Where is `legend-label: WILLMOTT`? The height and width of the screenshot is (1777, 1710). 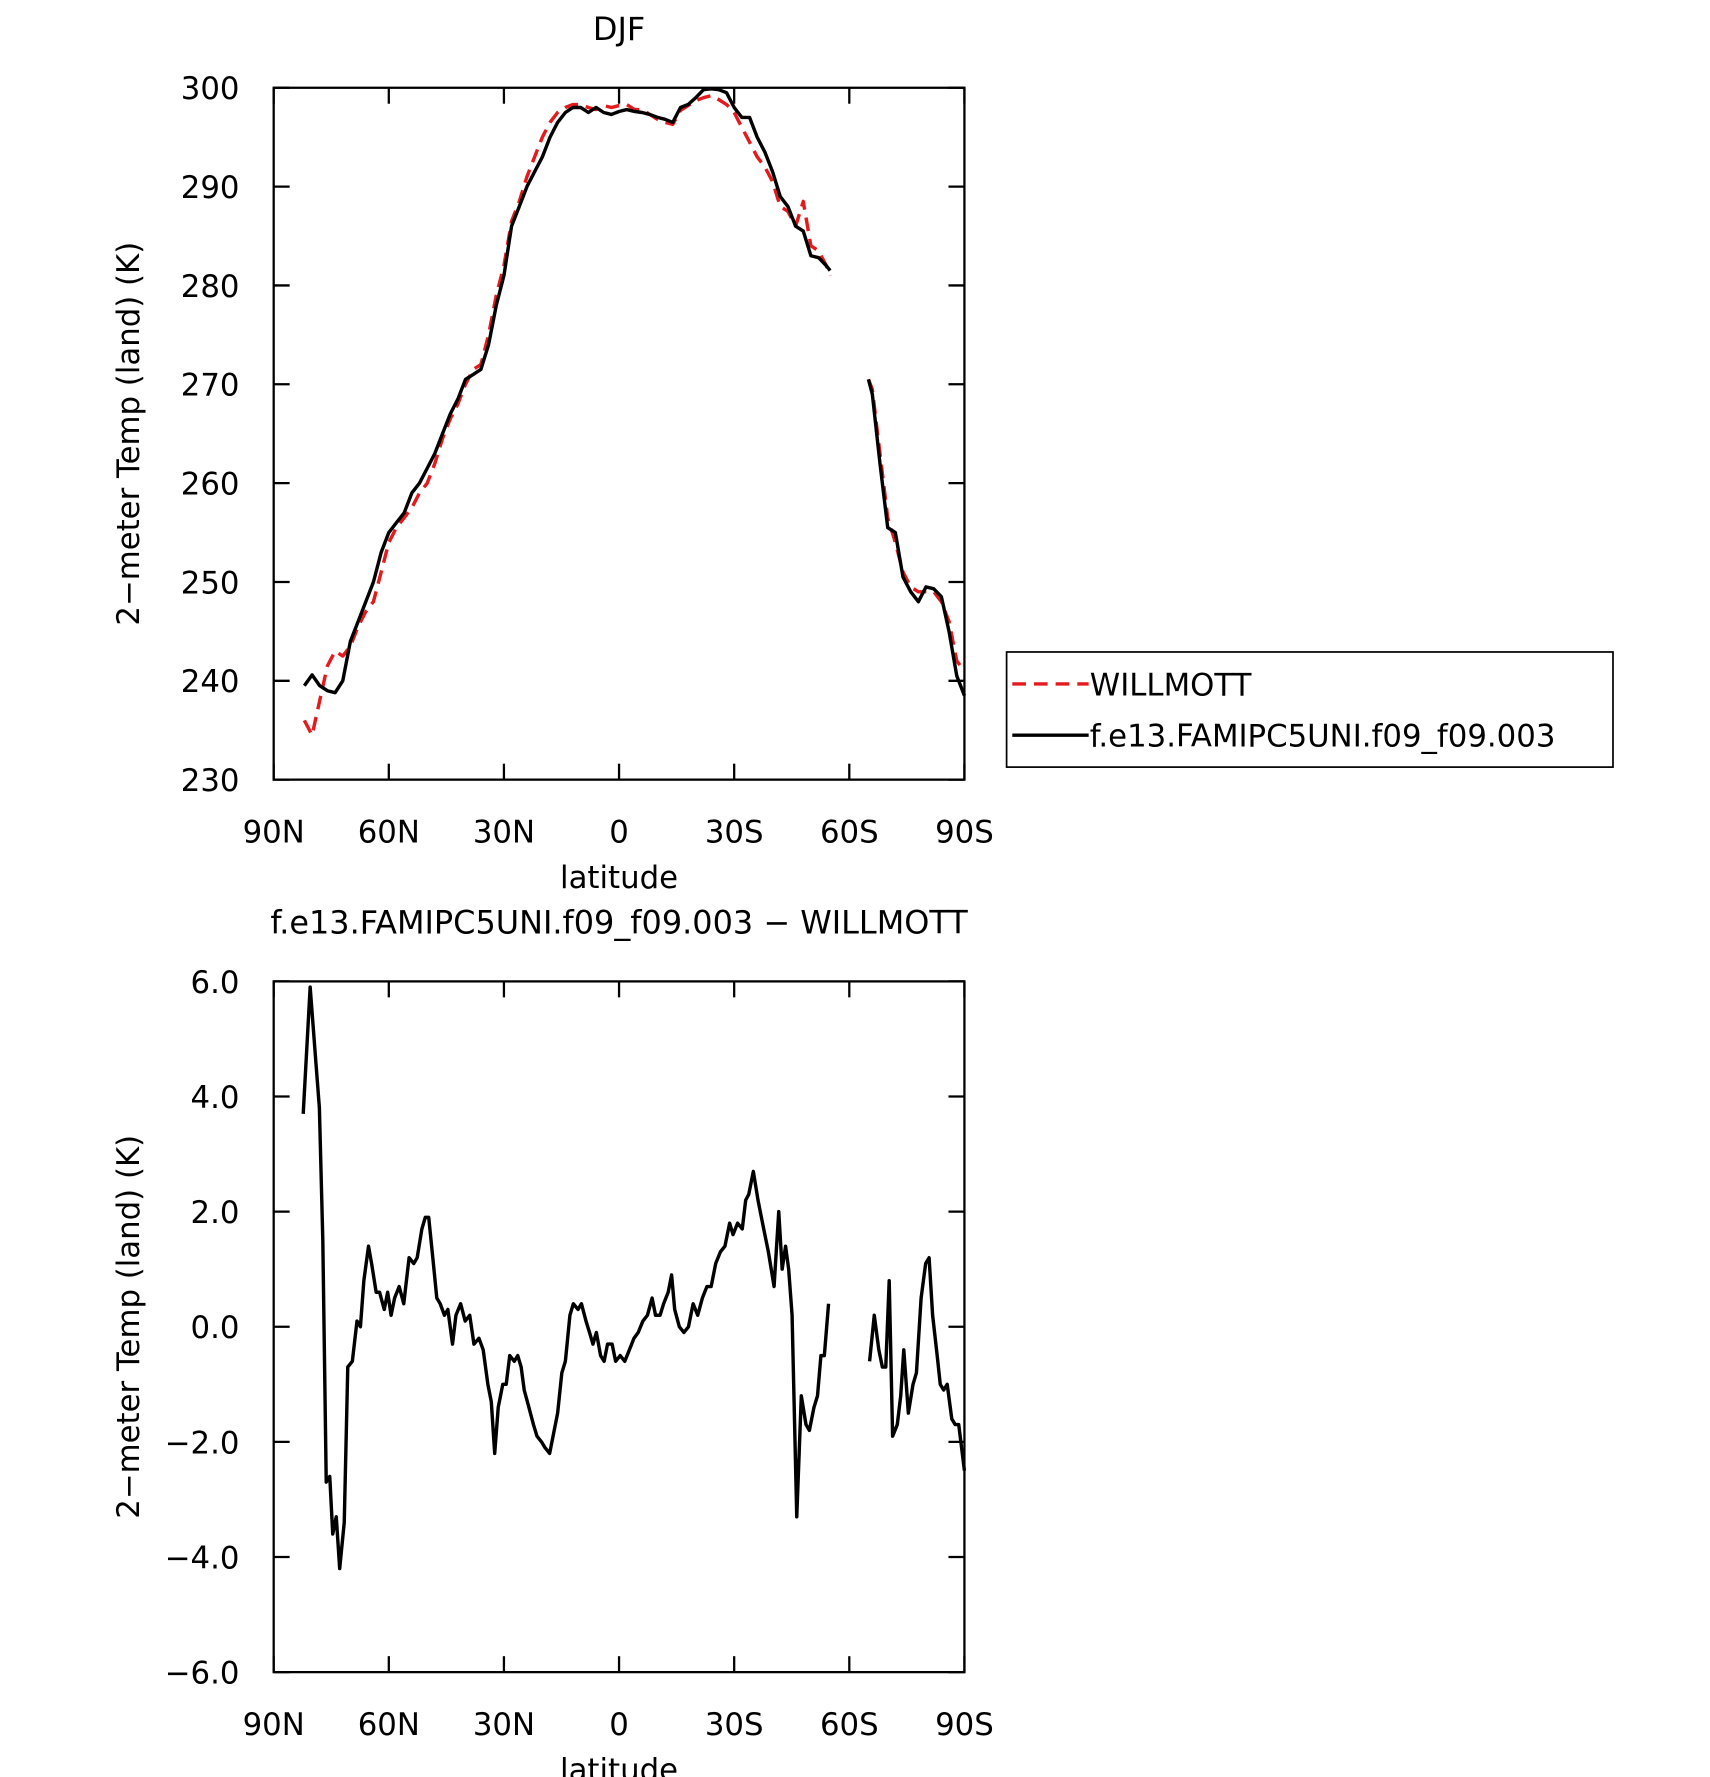
legend-label: WILLMOTT is located at coordinates (1171, 685).